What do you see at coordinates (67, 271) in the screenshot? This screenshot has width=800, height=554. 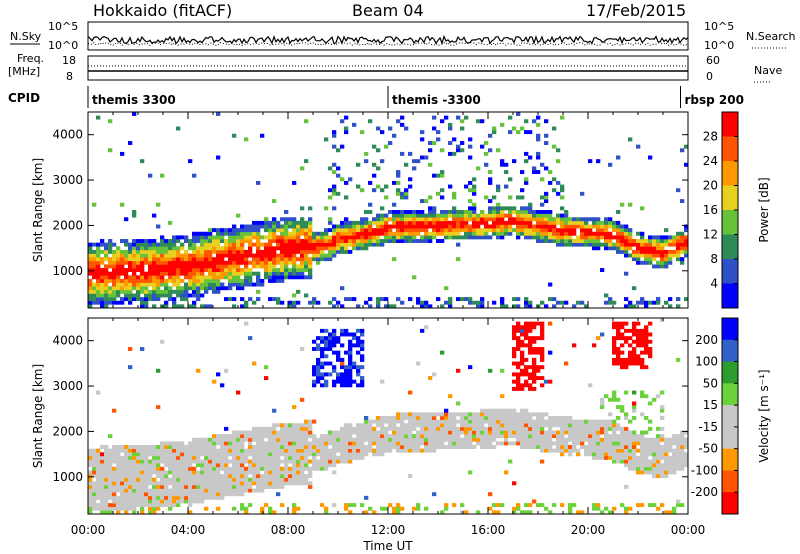 I see `y-tick-label: 1000` at bounding box center [67, 271].